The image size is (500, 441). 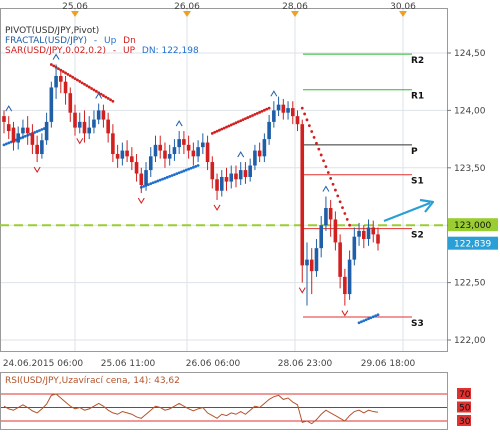 What do you see at coordinates (470, 169) in the screenshot?
I see `y-tick-label: 123,50` at bounding box center [470, 169].